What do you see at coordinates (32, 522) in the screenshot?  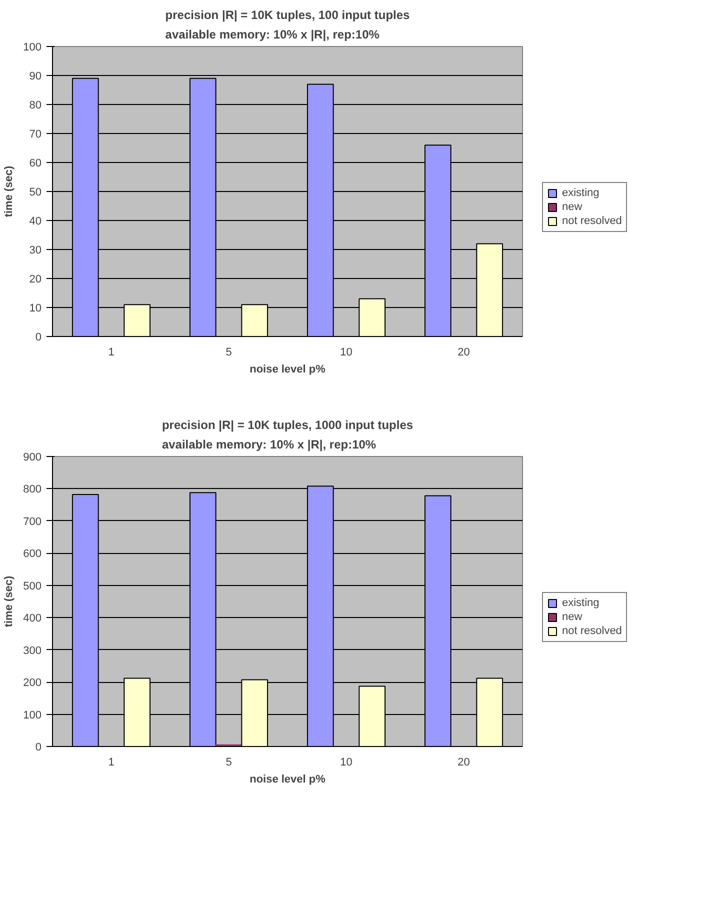 I see `y-tick-label: 700` at bounding box center [32, 522].